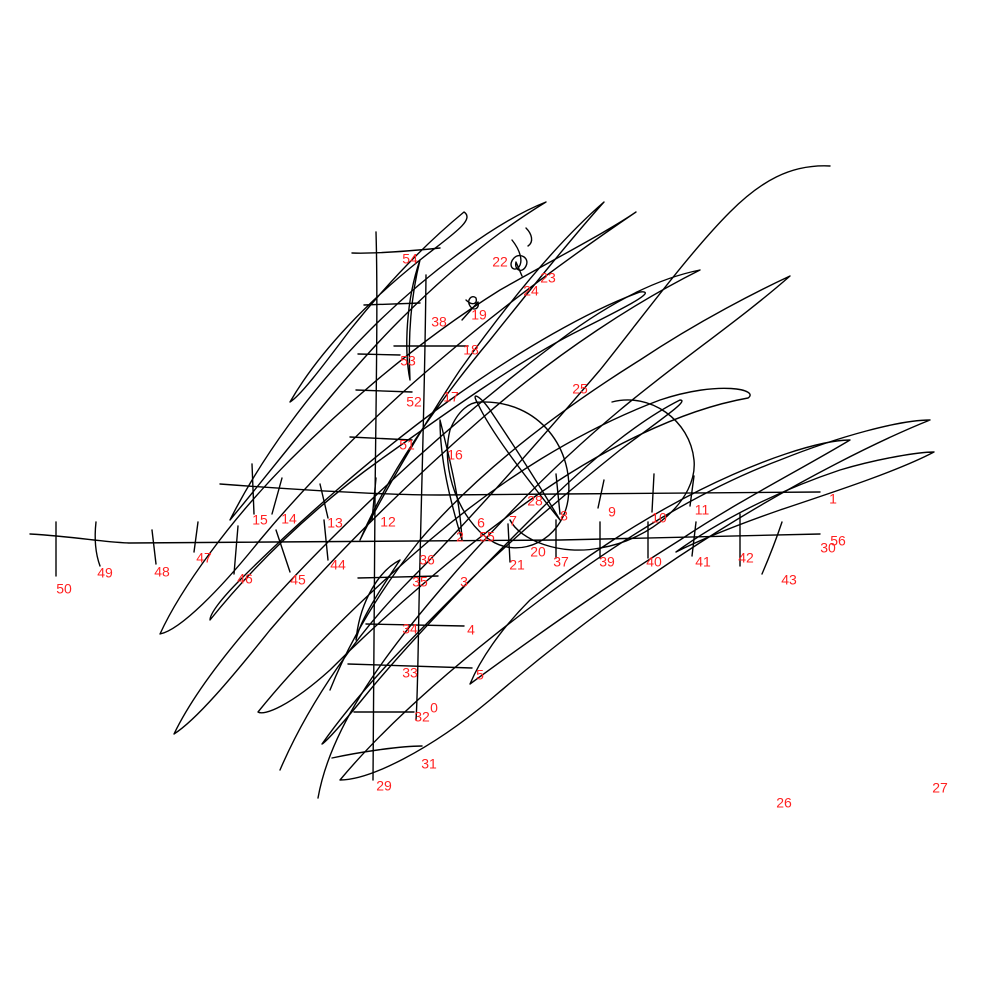 The image size is (1000, 1000). I want to click on node-label-53: 53, so click(408, 361).